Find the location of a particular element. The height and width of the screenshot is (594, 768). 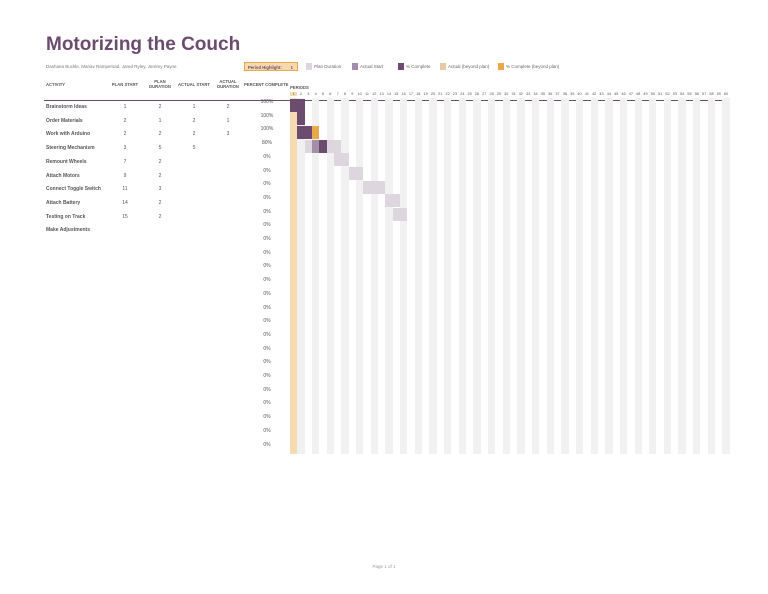

period-number: 55 is located at coordinates (689, 94).